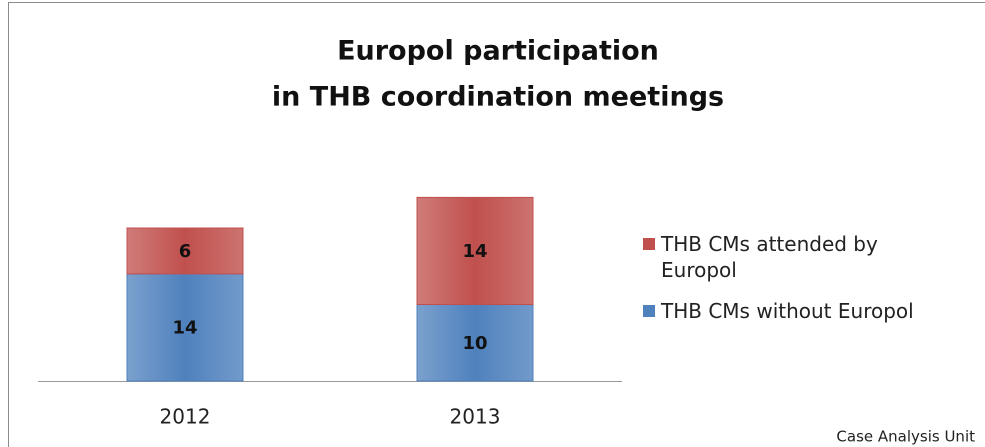 This screenshot has height=447, width=985. I want to click on chart-title: Europol participation, so click(498, 51).